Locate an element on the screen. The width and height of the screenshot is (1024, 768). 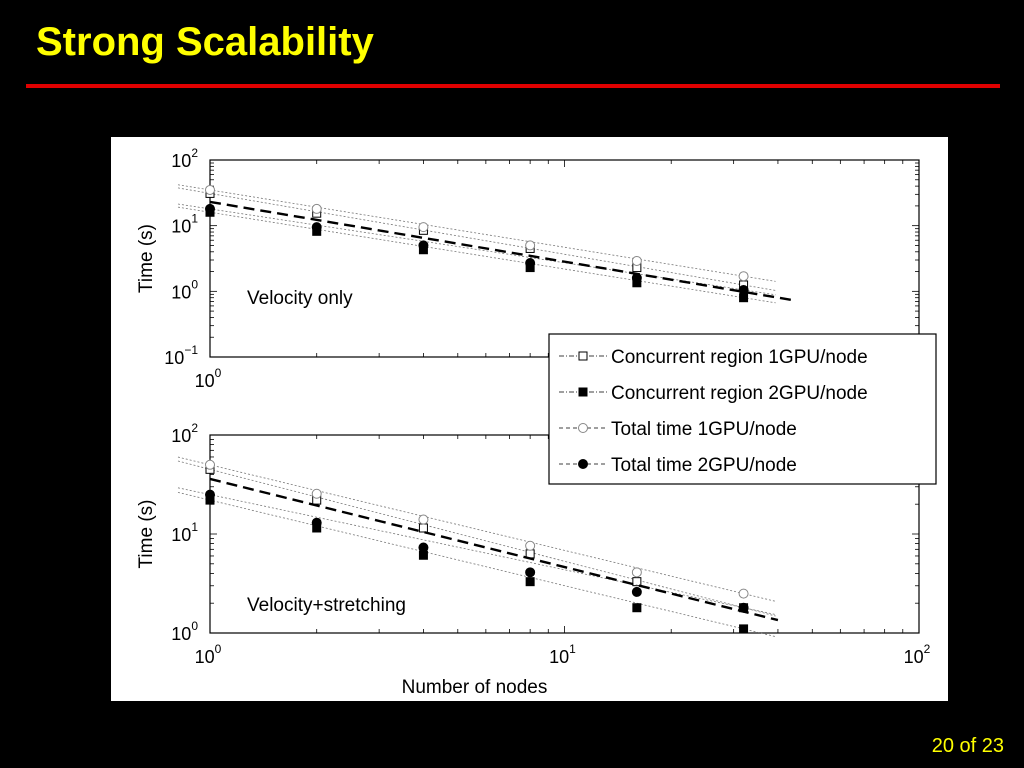
legend-label: Total time 2GPU/node is located at coordinates (704, 465).